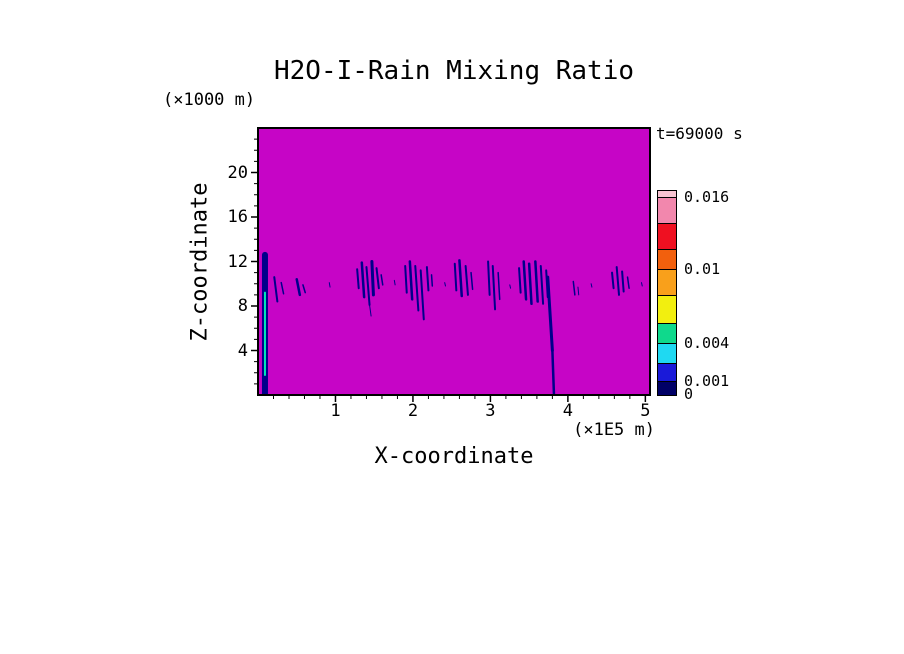 The width and height of the screenshot is (904, 654). What do you see at coordinates (454, 456) in the screenshot?
I see `x-axis-label: X-coordinate` at bounding box center [454, 456].